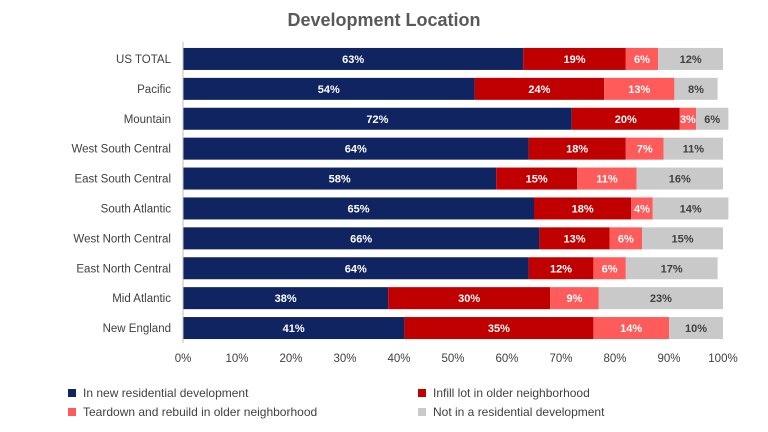 The width and height of the screenshot is (768, 432). What do you see at coordinates (668, 359) in the screenshot?
I see `x-tick-label: 90%` at bounding box center [668, 359].